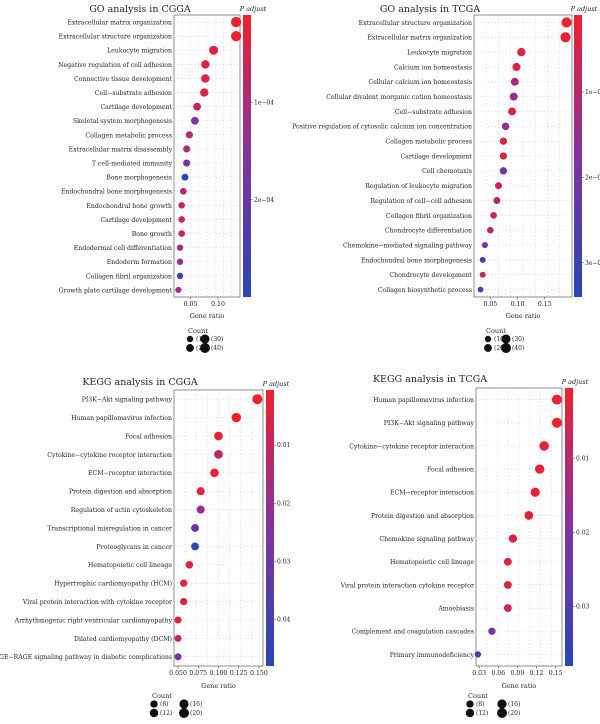 This screenshot has height=724, width=600. I want to click on colorbar-tick-label: 2e−05, so click(592, 177).